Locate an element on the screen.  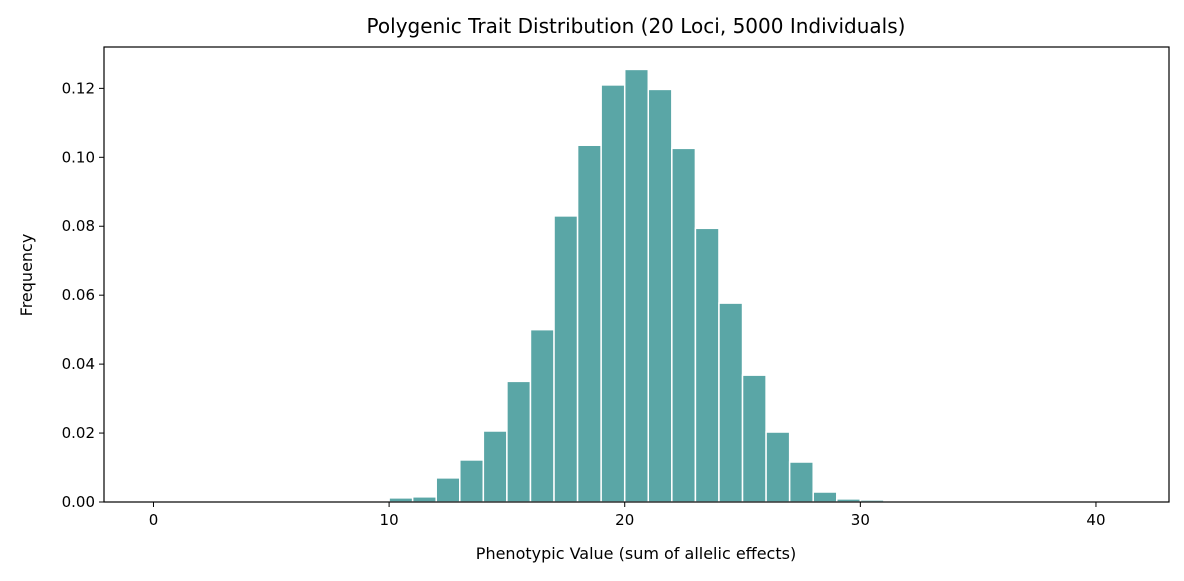
x-tick-label: 40 is located at coordinates (1095, 520).